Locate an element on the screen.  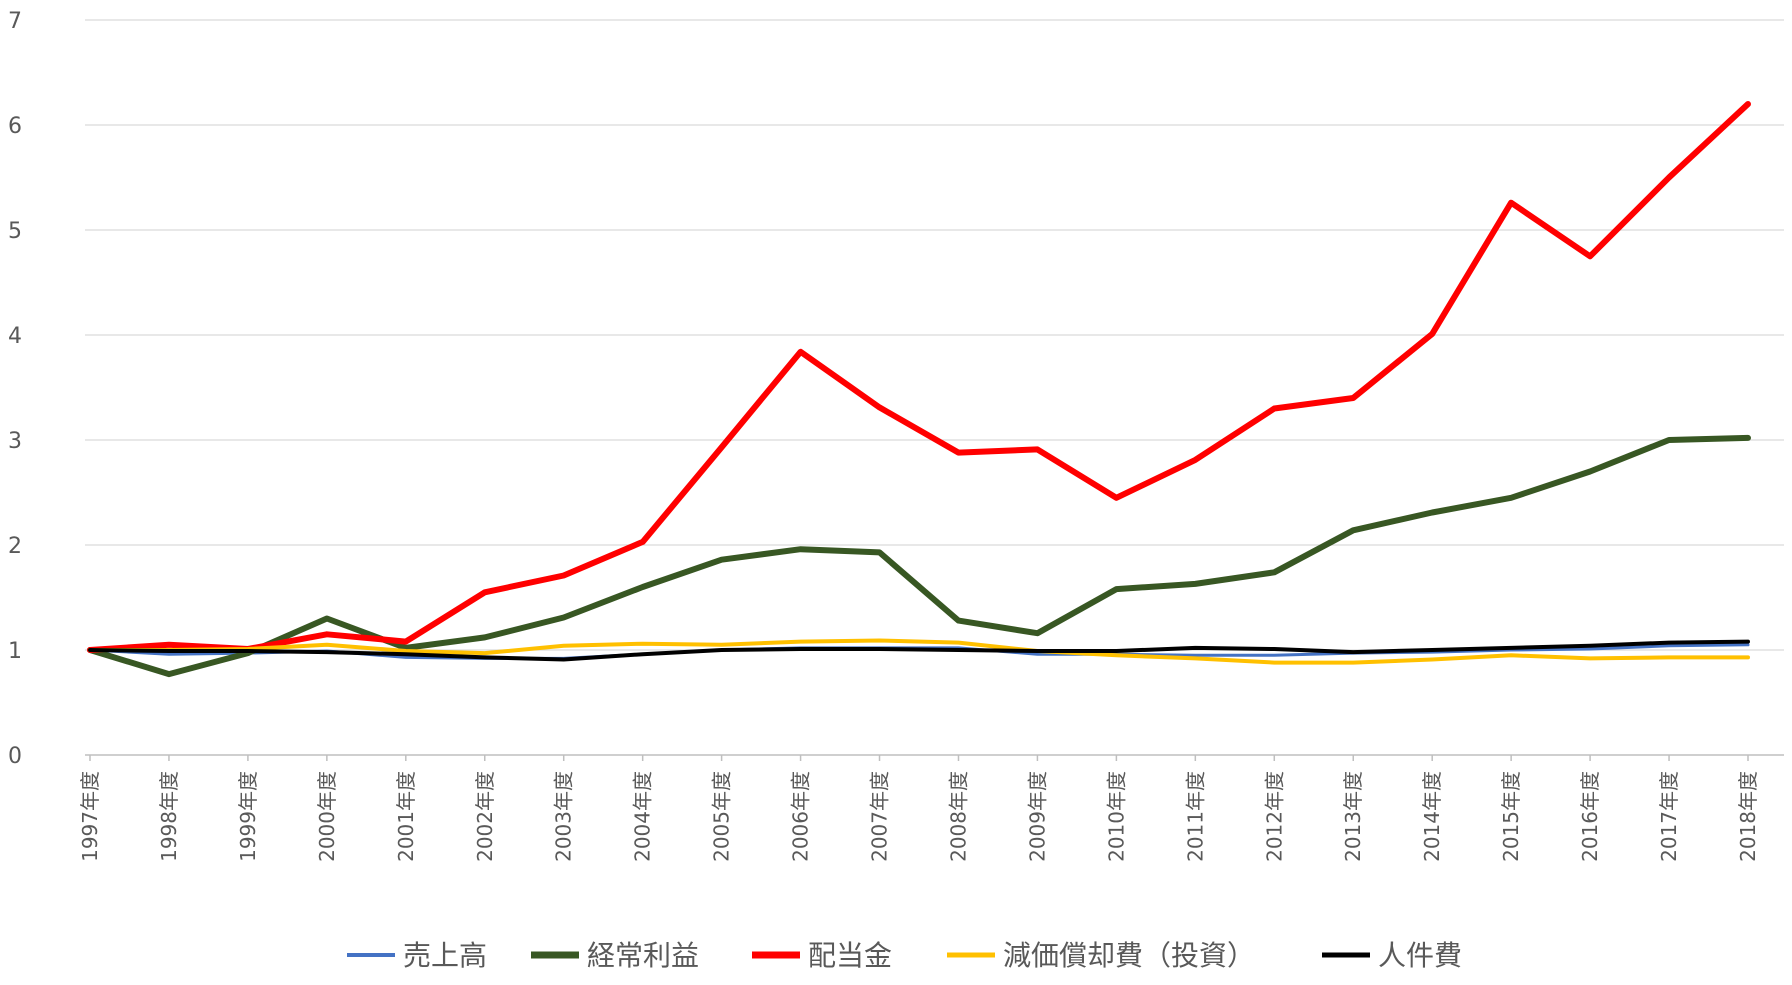
y-tick-label: 0 is located at coordinates (15, 756).